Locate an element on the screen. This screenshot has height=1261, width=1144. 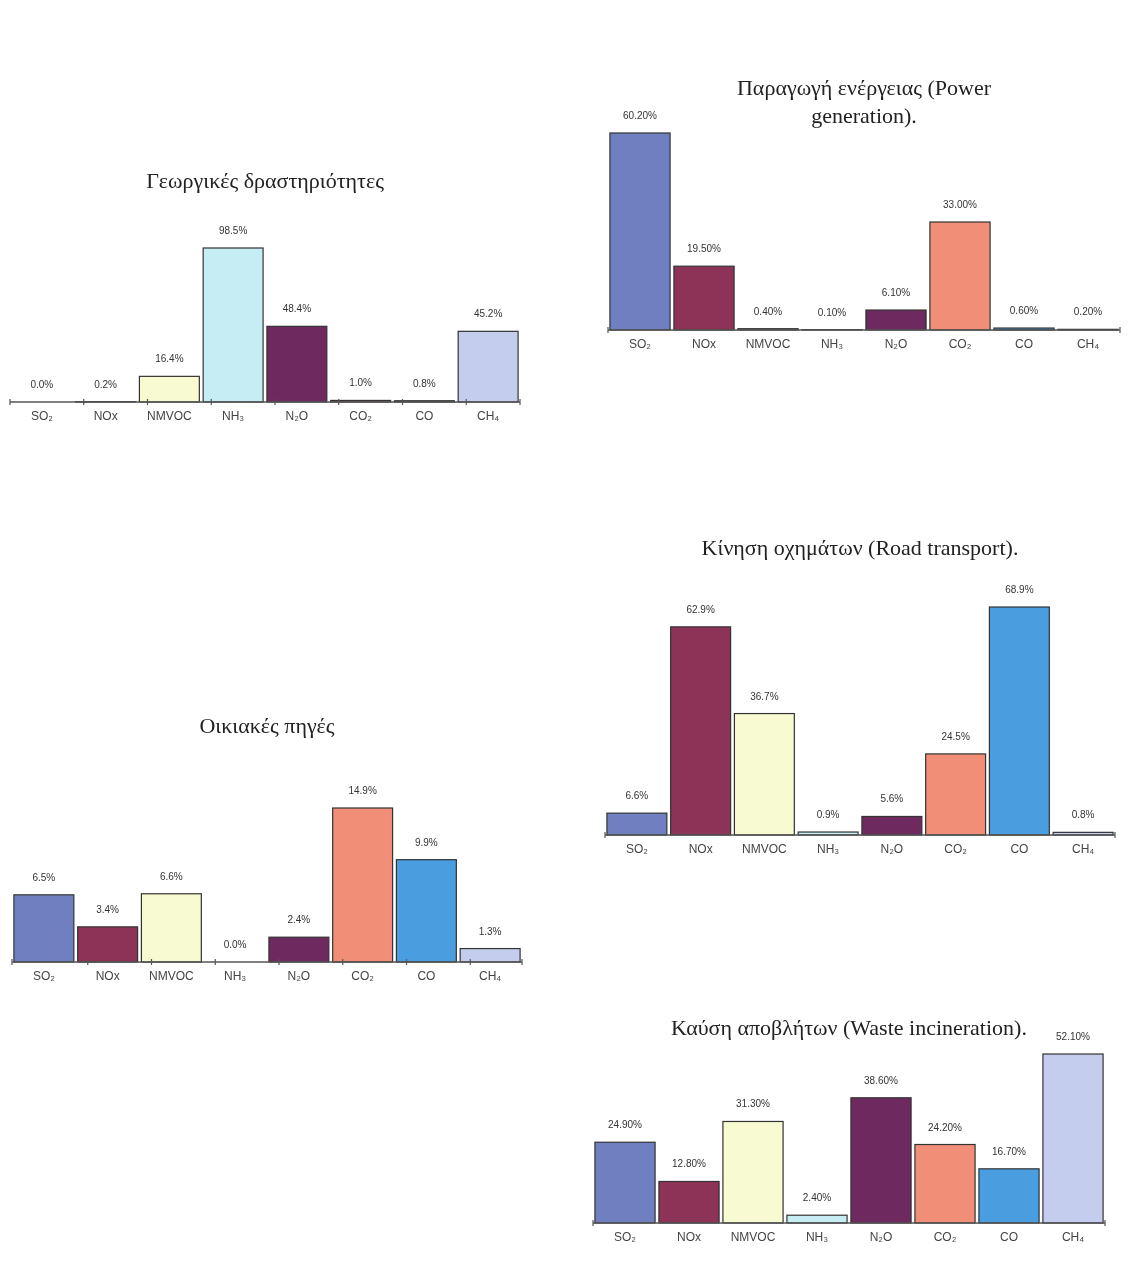
data-label: 33.00% is located at coordinates (960, 205).